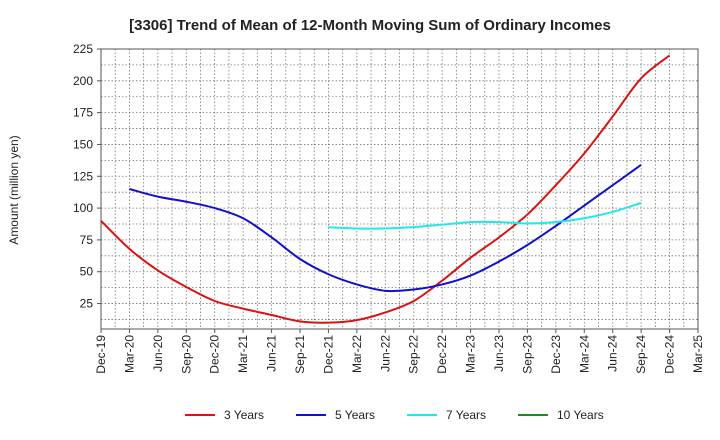  What do you see at coordinates (556, 354) in the screenshot?
I see `x-tick-label: Dec-23` at bounding box center [556, 354].